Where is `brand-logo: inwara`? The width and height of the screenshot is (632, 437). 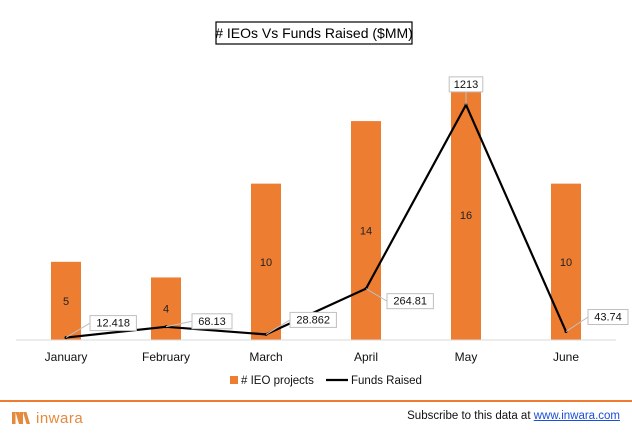
brand-logo: inwara is located at coordinates (47, 418).